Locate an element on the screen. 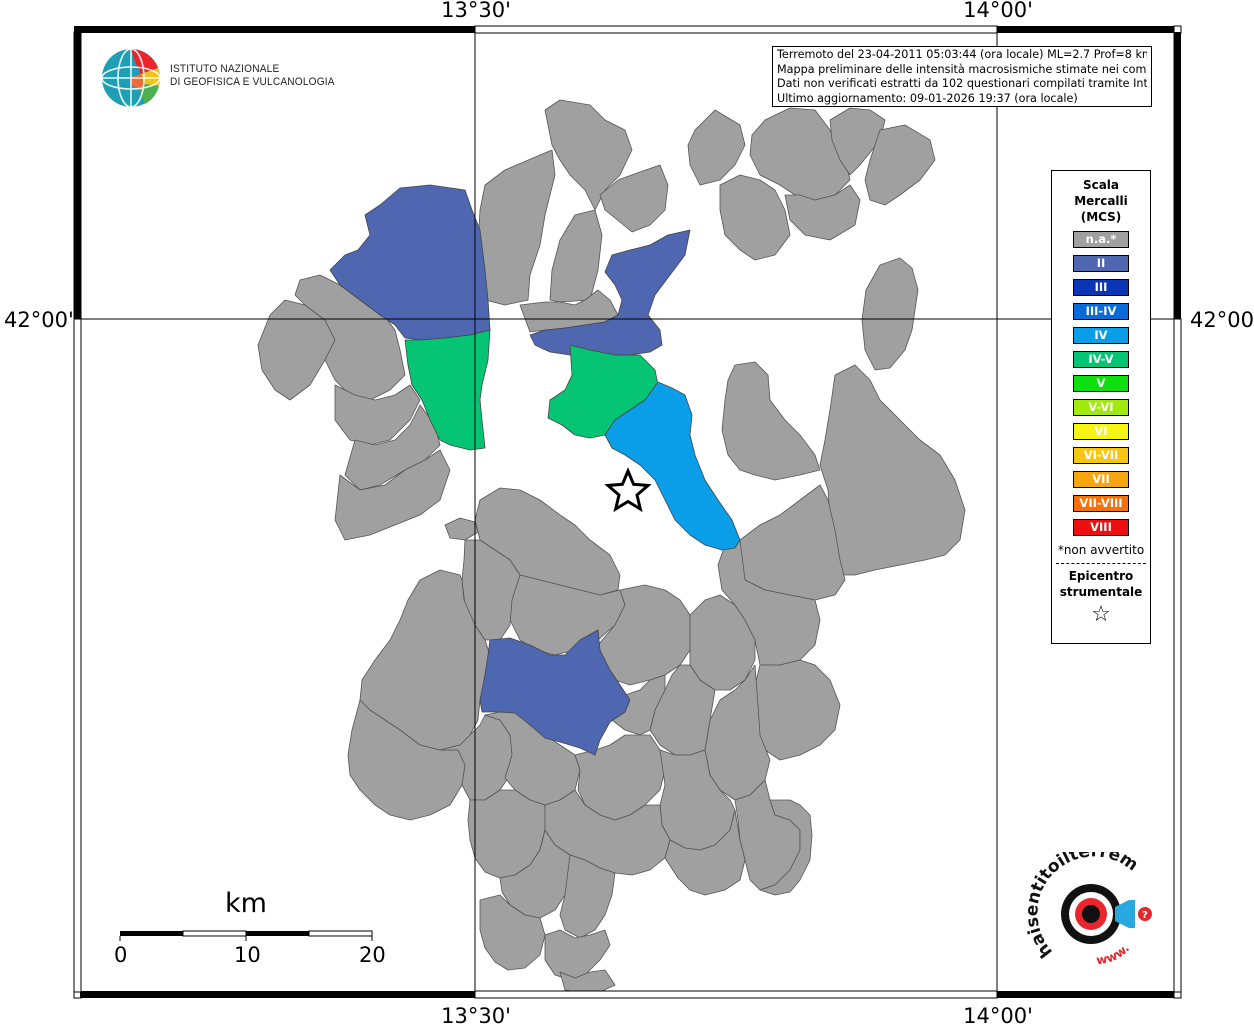 The height and width of the screenshot is (1024, 1254). haisentito-logo: ? haisentitoilterremoto.it www. is located at coordinates (1094, 909).